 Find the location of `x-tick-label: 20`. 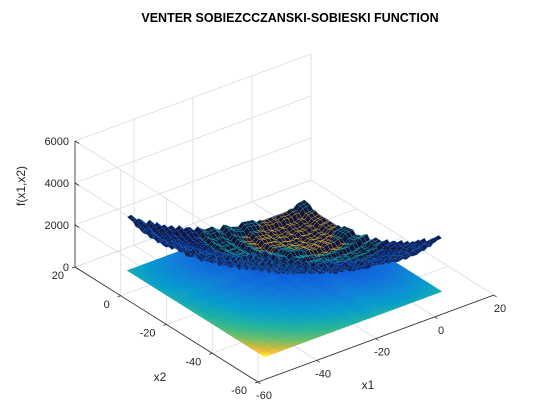

x-tick-label: 20 is located at coordinates (500, 309).